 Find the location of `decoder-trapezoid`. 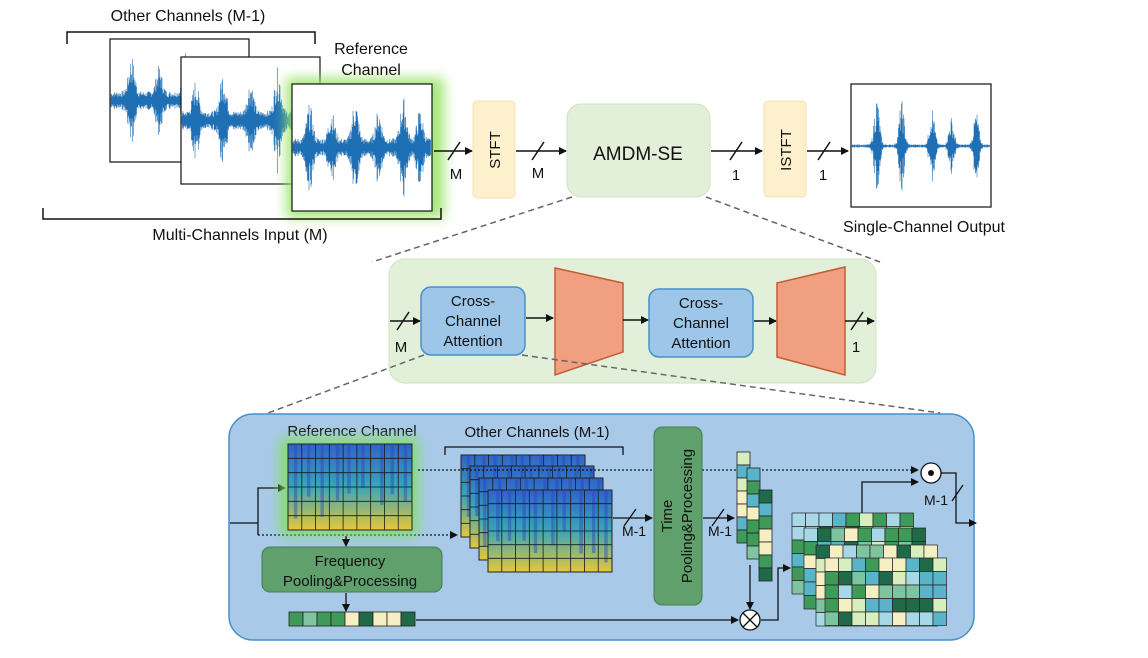

decoder-trapezoid is located at coordinates (811, 321).